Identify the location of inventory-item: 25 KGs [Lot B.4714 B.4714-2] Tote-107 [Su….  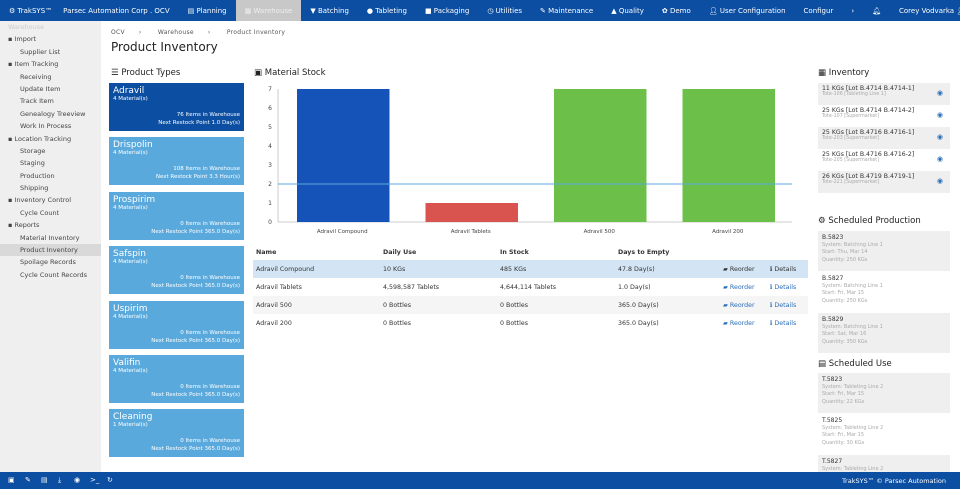
(884, 116).